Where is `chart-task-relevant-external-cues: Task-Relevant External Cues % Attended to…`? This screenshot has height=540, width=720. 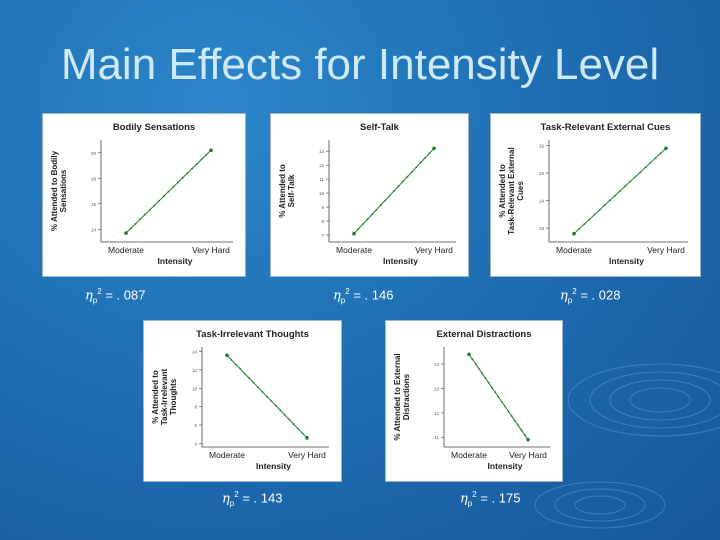
chart-task-relevant-external-cues: Task-Relevant External Cues % Attended to… is located at coordinates (595, 195).